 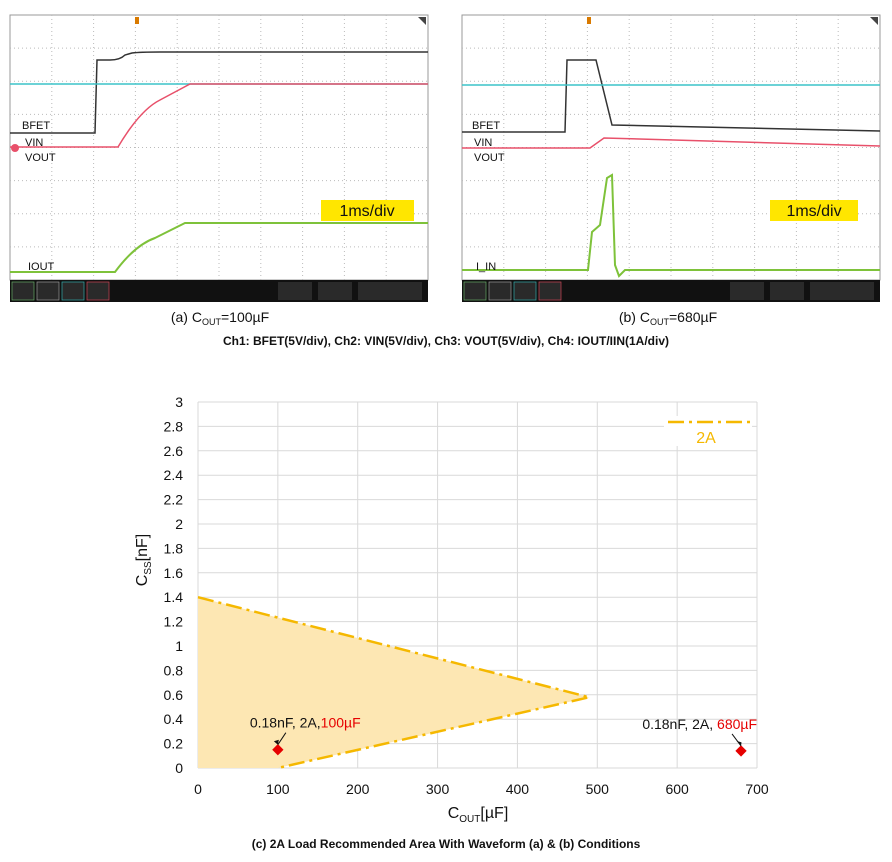 I want to click on x-tick-label: 600, so click(x=677, y=789).